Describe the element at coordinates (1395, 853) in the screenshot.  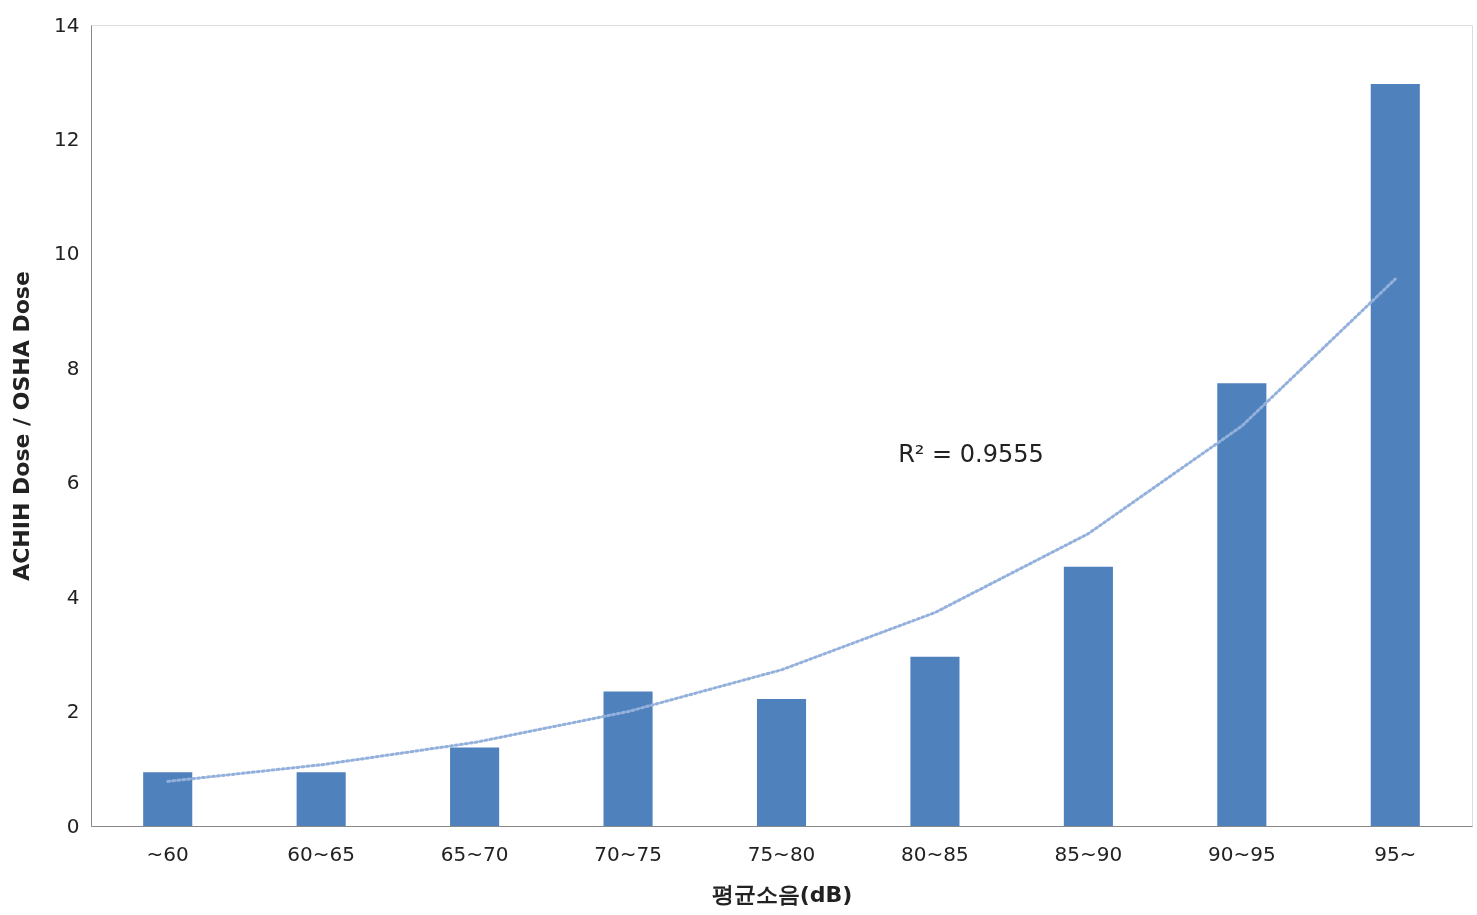
I see `x-tick-label: 95~` at that location.